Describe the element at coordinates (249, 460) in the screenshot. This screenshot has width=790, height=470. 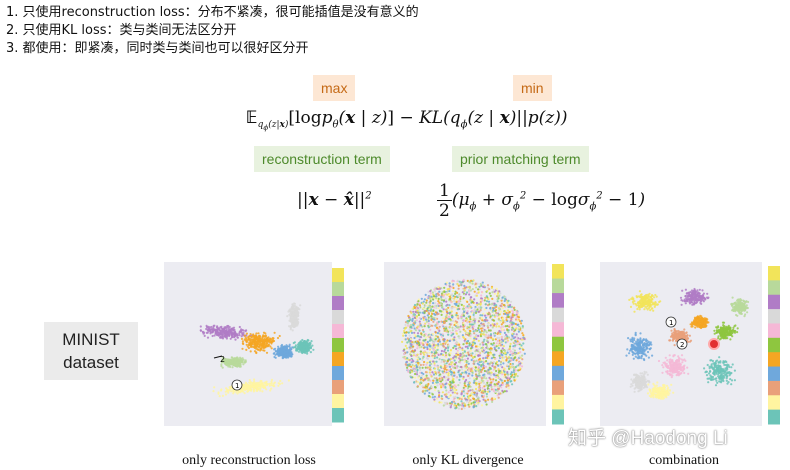
I see `caption-recon: only reconstruction loss` at that location.